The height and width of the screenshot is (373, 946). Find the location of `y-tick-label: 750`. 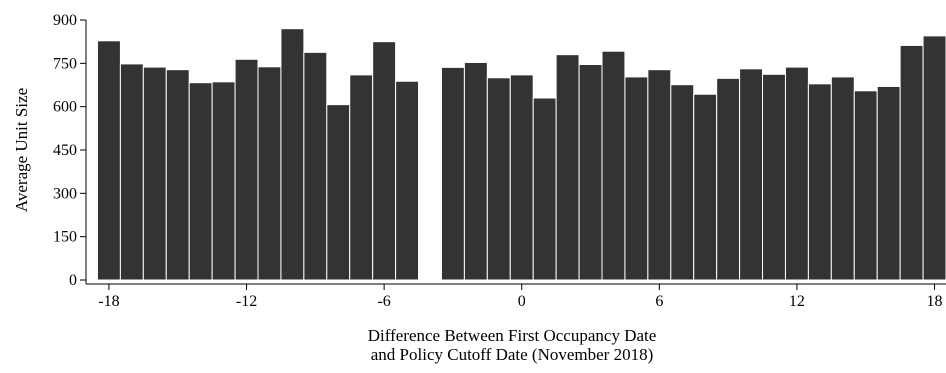

y-tick-label: 750 is located at coordinates (65, 63).